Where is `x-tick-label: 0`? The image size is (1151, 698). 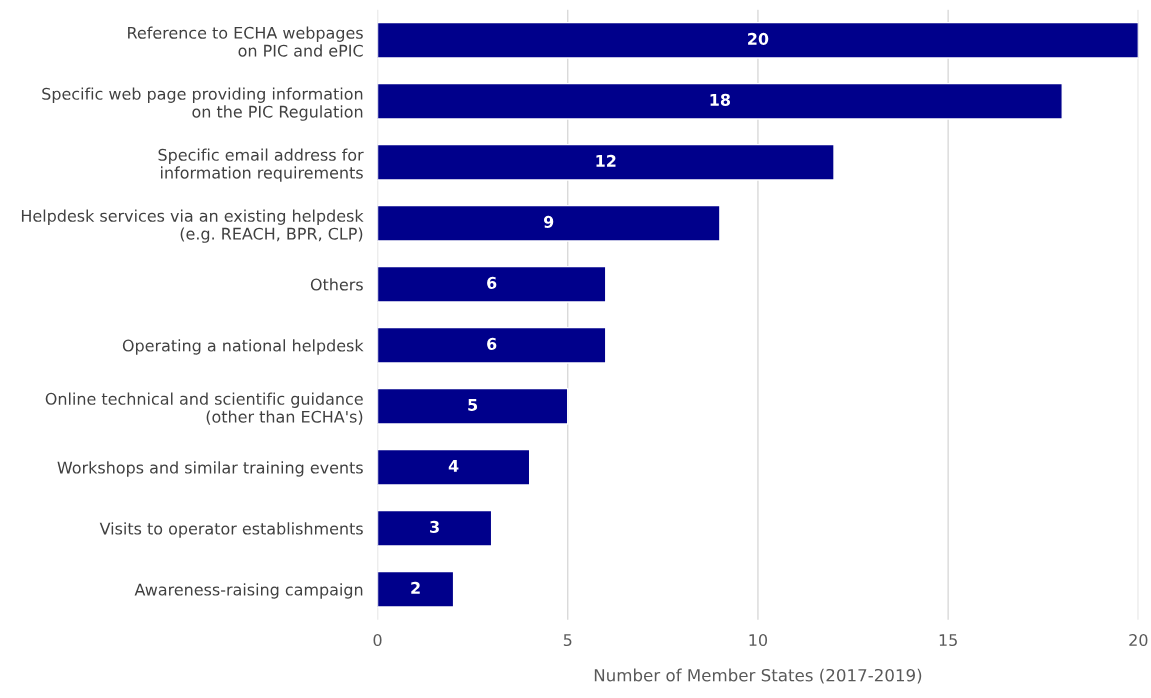 x-tick-label: 0 is located at coordinates (377, 640).